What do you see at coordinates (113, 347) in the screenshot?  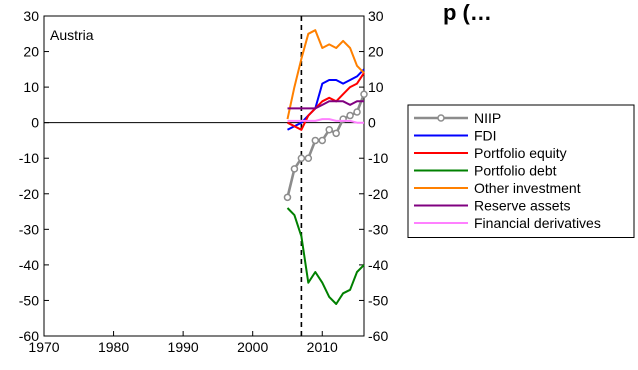 I see `x-tick-label: 1980` at bounding box center [113, 347].